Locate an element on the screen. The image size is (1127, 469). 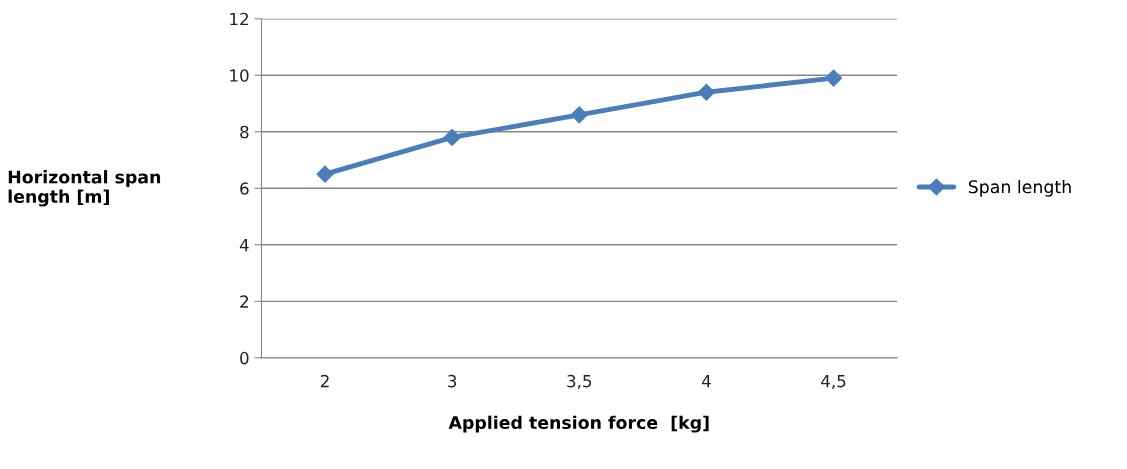
x-tick-label: 4,5 is located at coordinates (833, 382).